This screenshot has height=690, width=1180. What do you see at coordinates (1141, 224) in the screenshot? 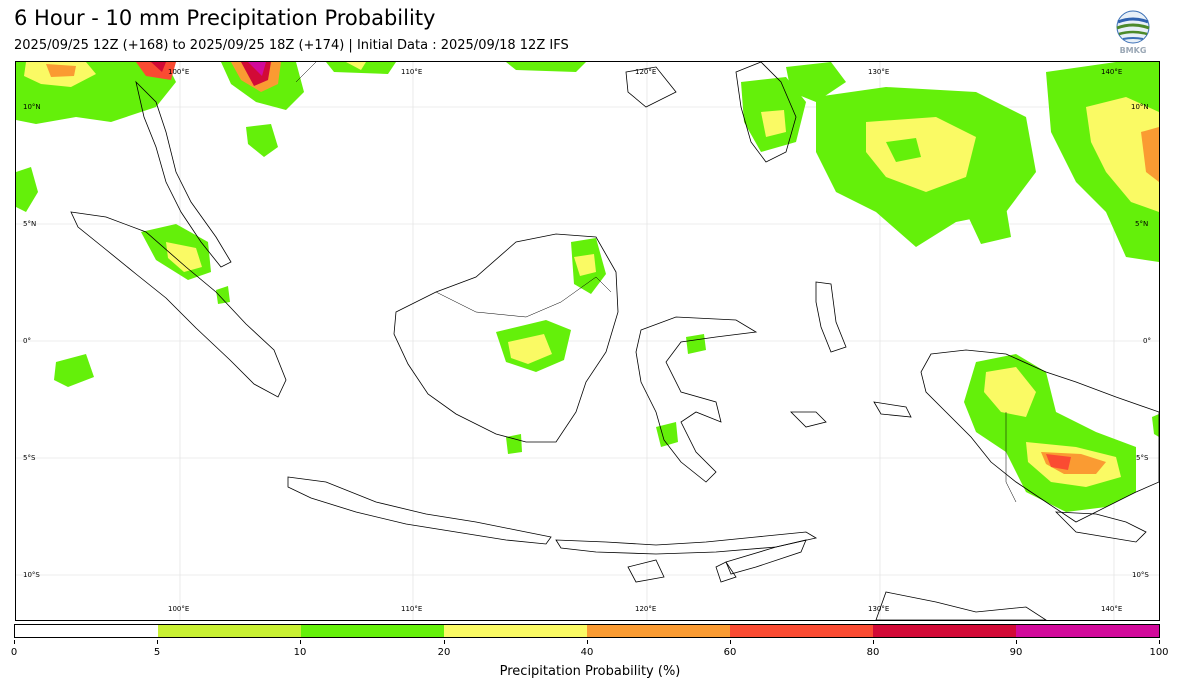
I see `lat-label-5n-right: 5°N` at bounding box center [1141, 224].